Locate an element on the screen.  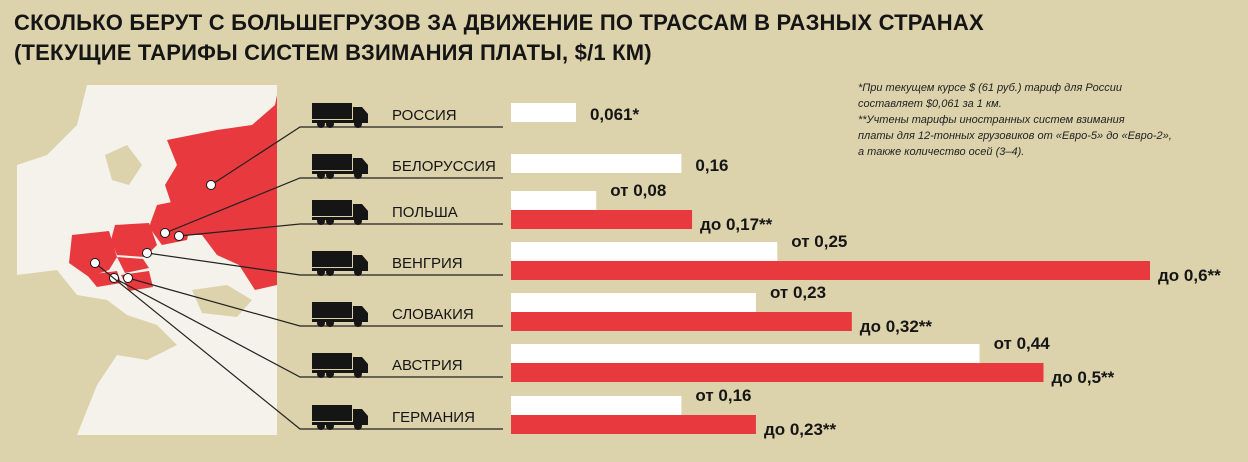
map-germany is located at coordinates (93, 254).